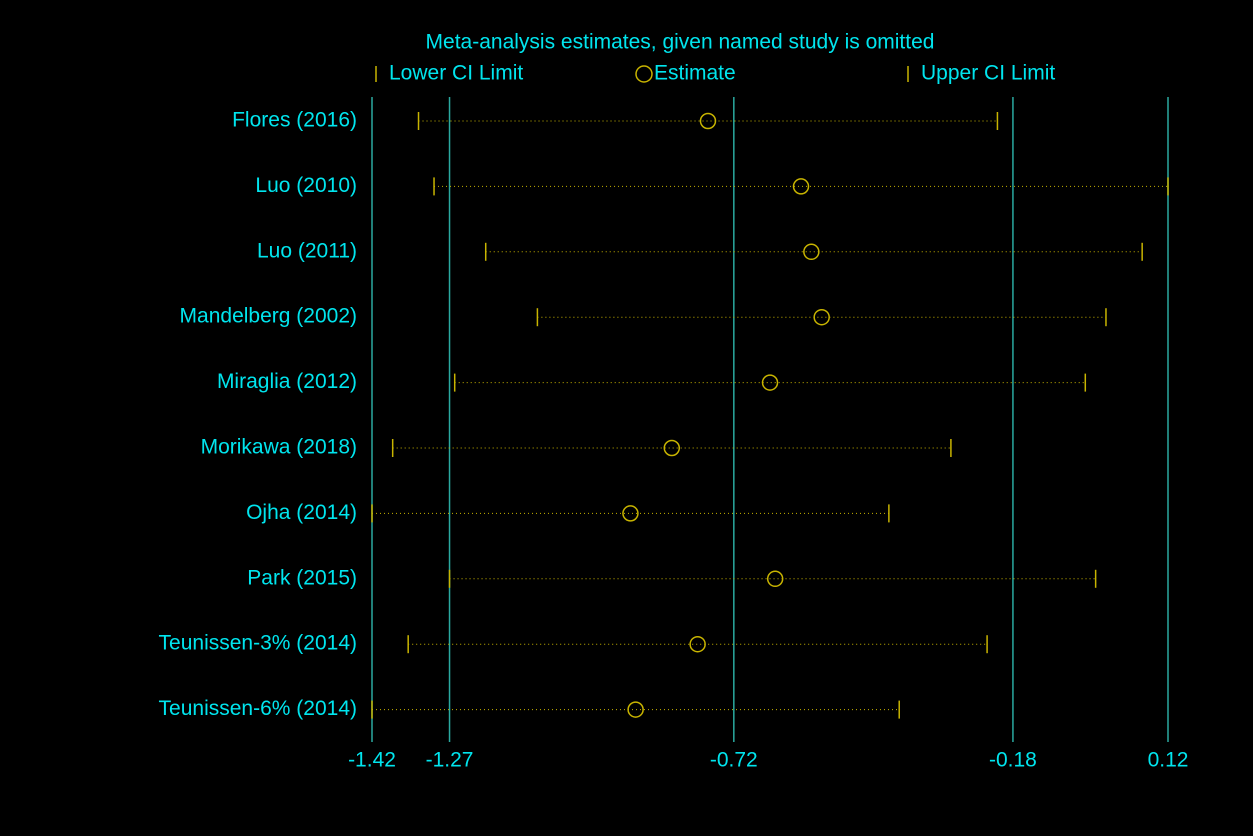  I want to click on x-tick-label: -1.42, so click(372, 760).